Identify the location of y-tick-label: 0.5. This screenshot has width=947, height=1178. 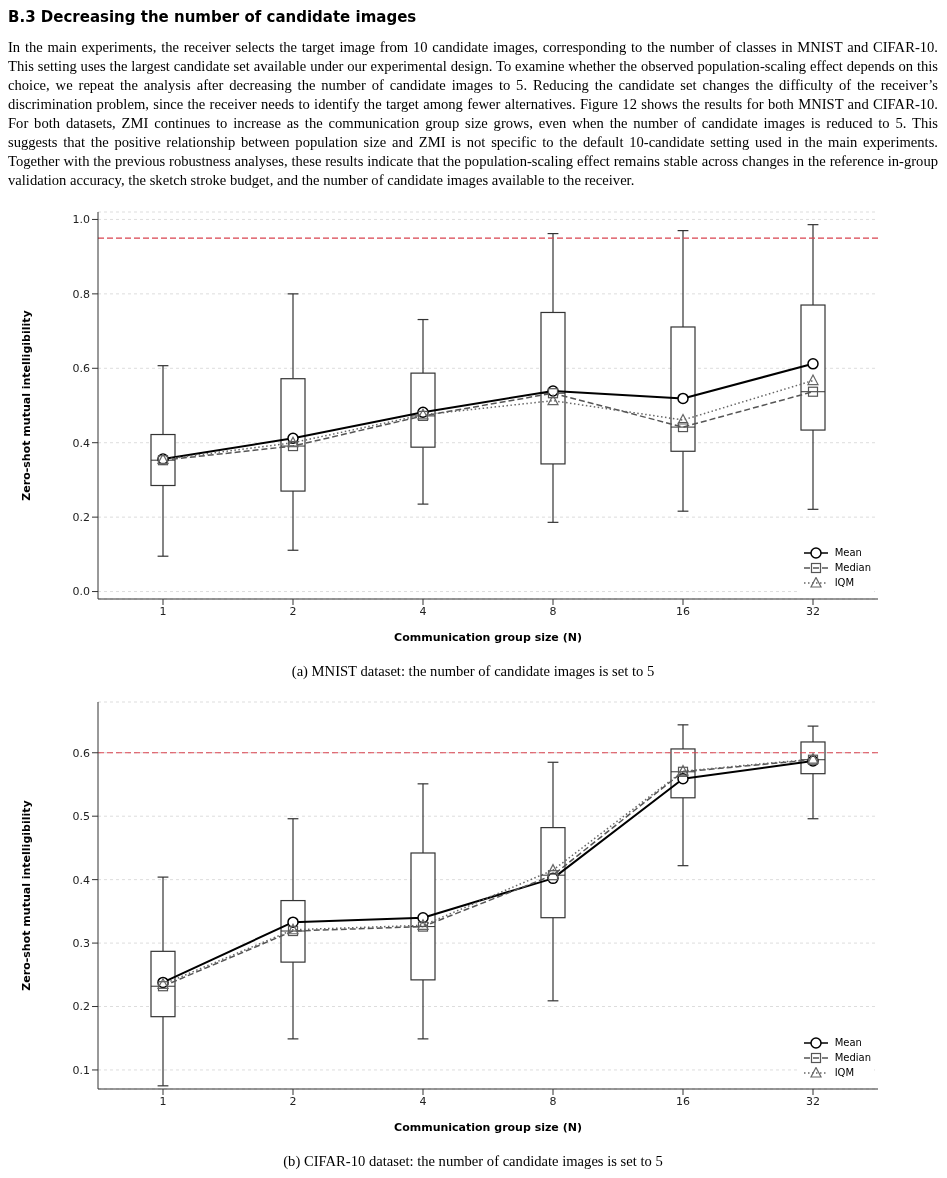
(81, 817).